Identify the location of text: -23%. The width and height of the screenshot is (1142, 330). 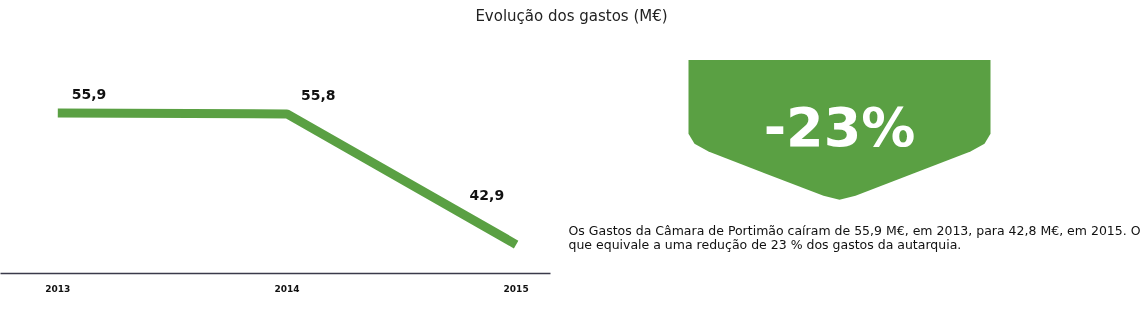
(839, 127).